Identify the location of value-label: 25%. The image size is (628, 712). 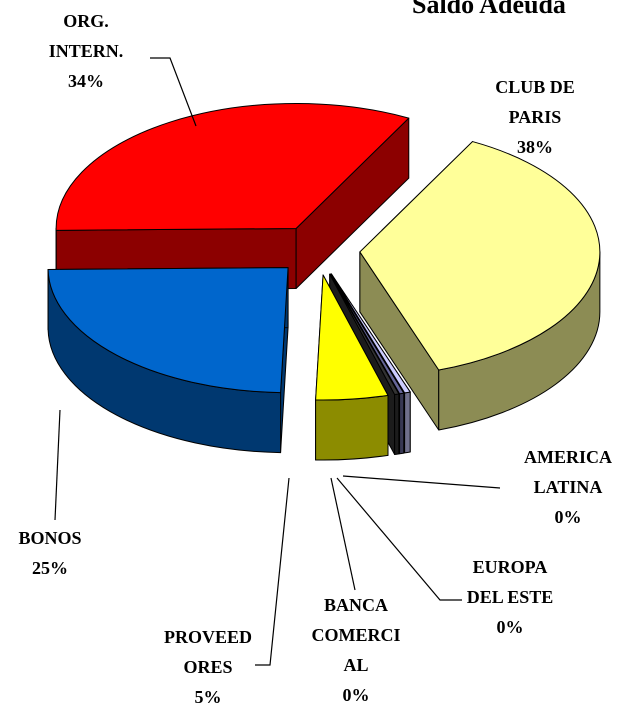
(50, 568).